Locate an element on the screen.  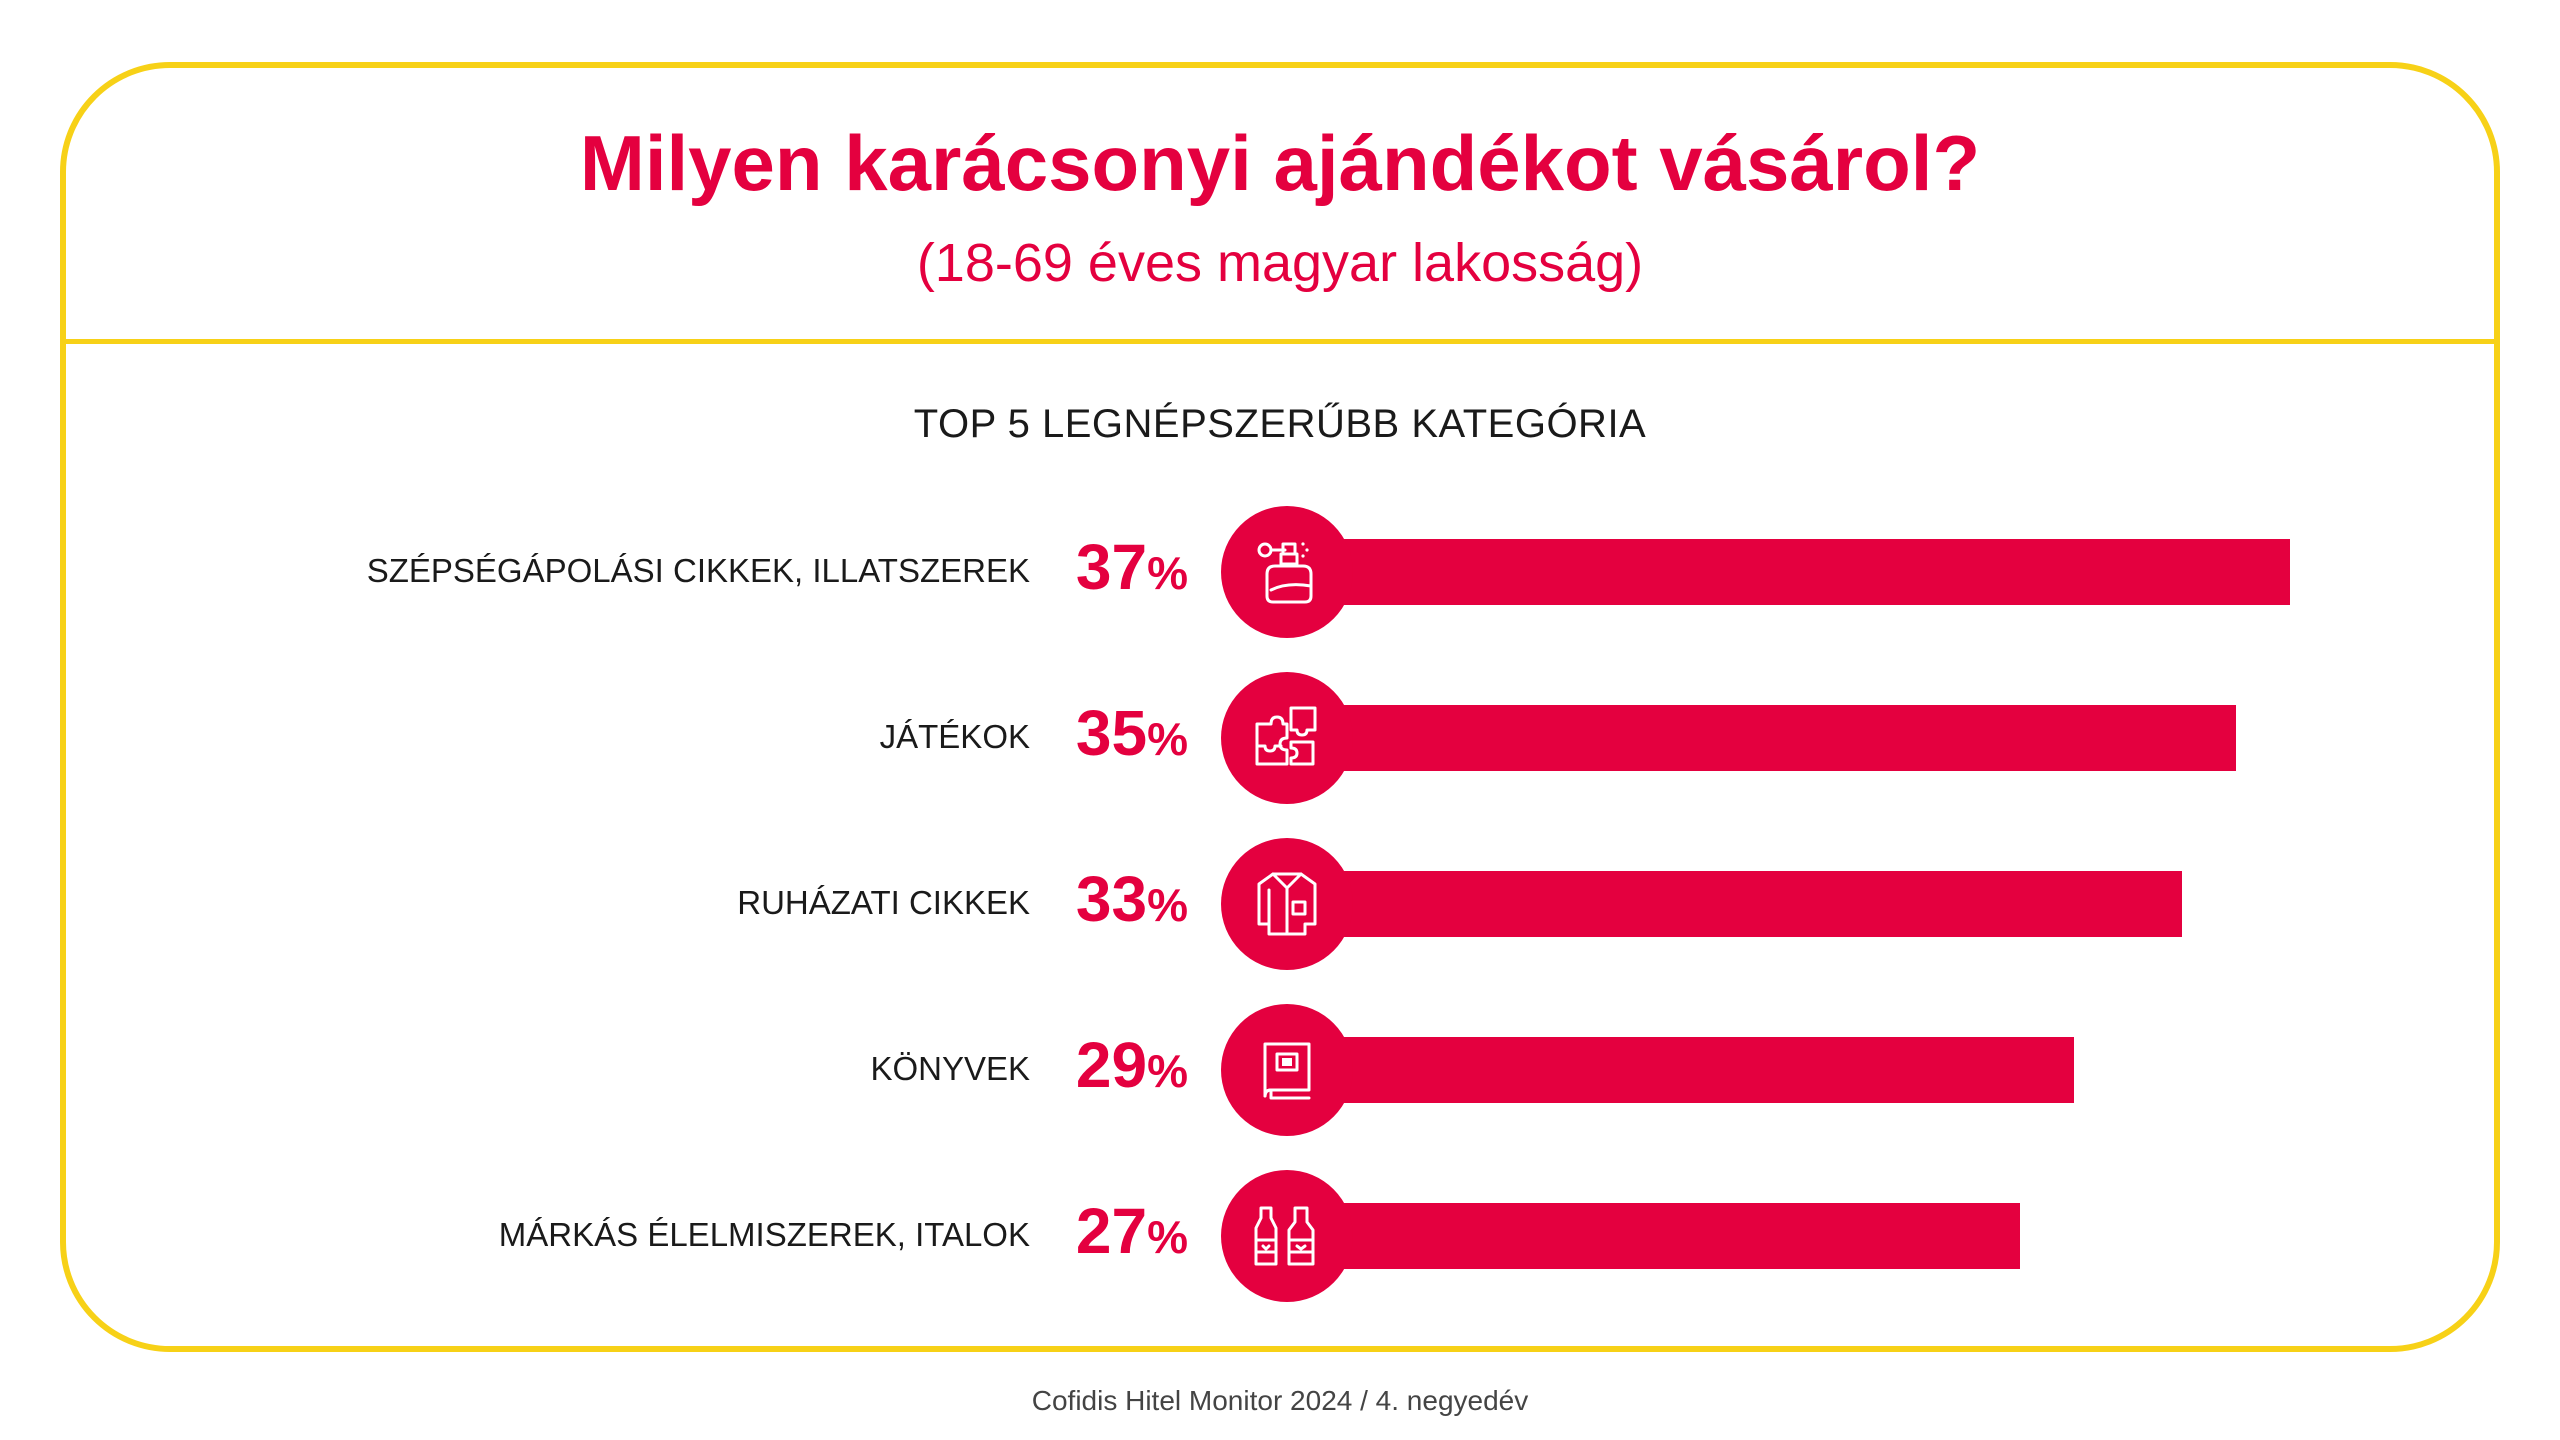
bar-row: MÁRKÁS ÉLELMISZEREK, ITALOK 27% is located at coordinates (1280, 1236).